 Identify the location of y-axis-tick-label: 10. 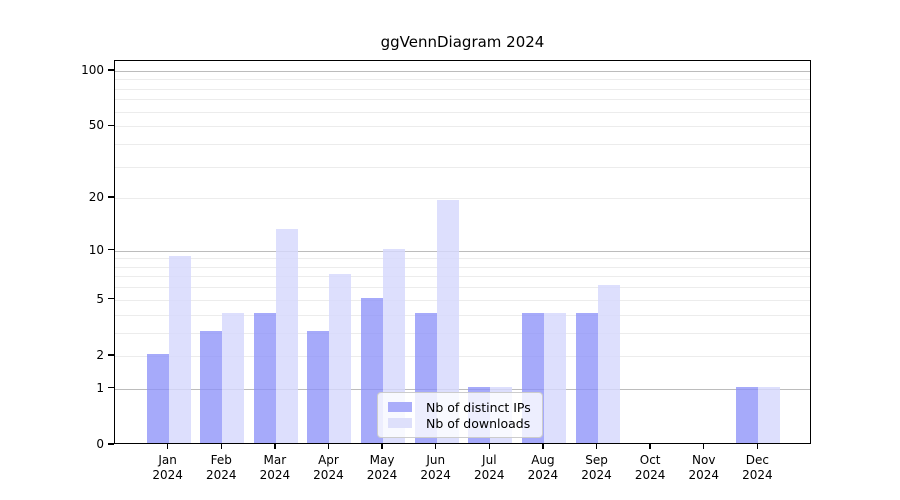
(96, 249).